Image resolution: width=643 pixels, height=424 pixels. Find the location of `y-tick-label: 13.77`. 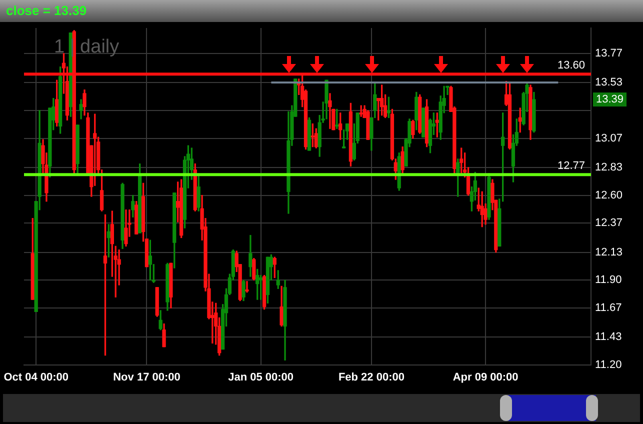

y-tick-label: 13.77 is located at coordinates (609, 53).